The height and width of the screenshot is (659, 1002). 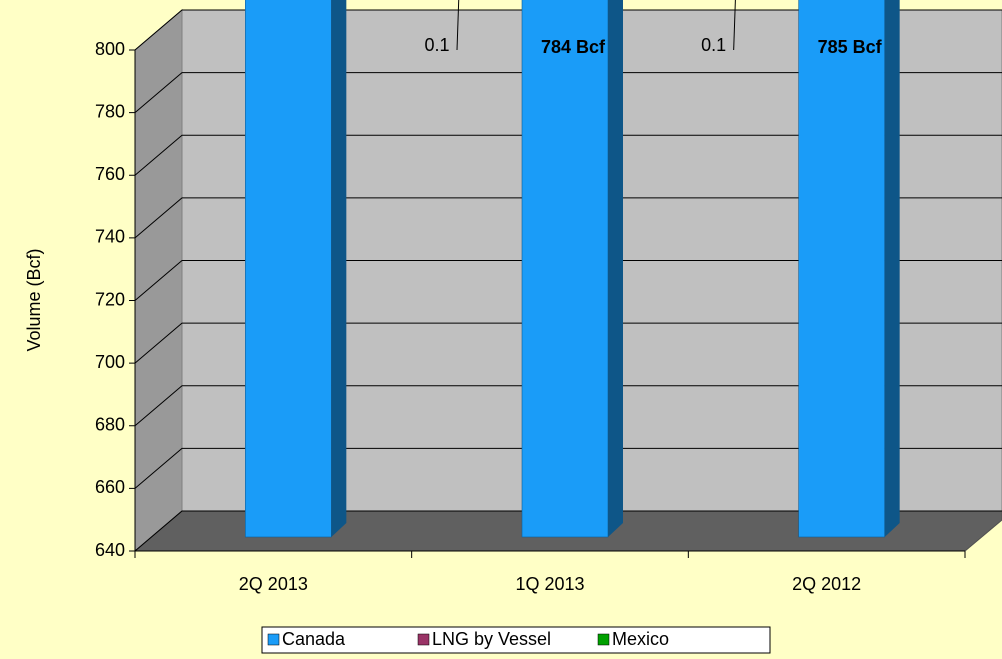 What do you see at coordinates (110, 174) in the screenshot?
I see `y-tick-label: 760` at bounding box center [110, 174].